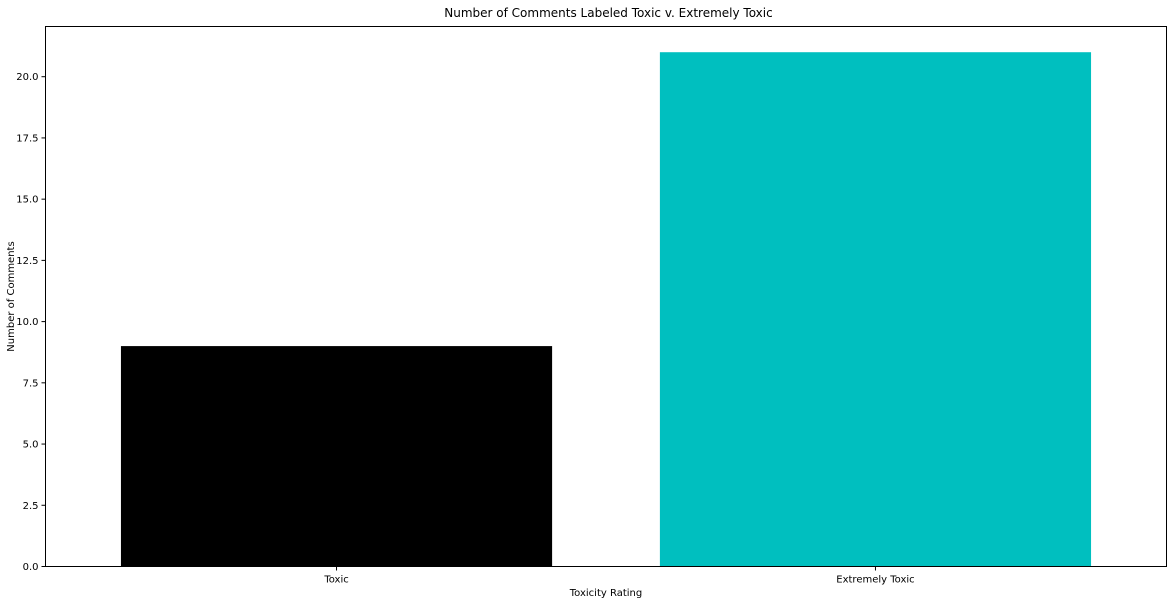 Image resolution: width=1173 pixels, height=604 pixels. I want to click on y-tick-label: 12.5, so click(27, 261).